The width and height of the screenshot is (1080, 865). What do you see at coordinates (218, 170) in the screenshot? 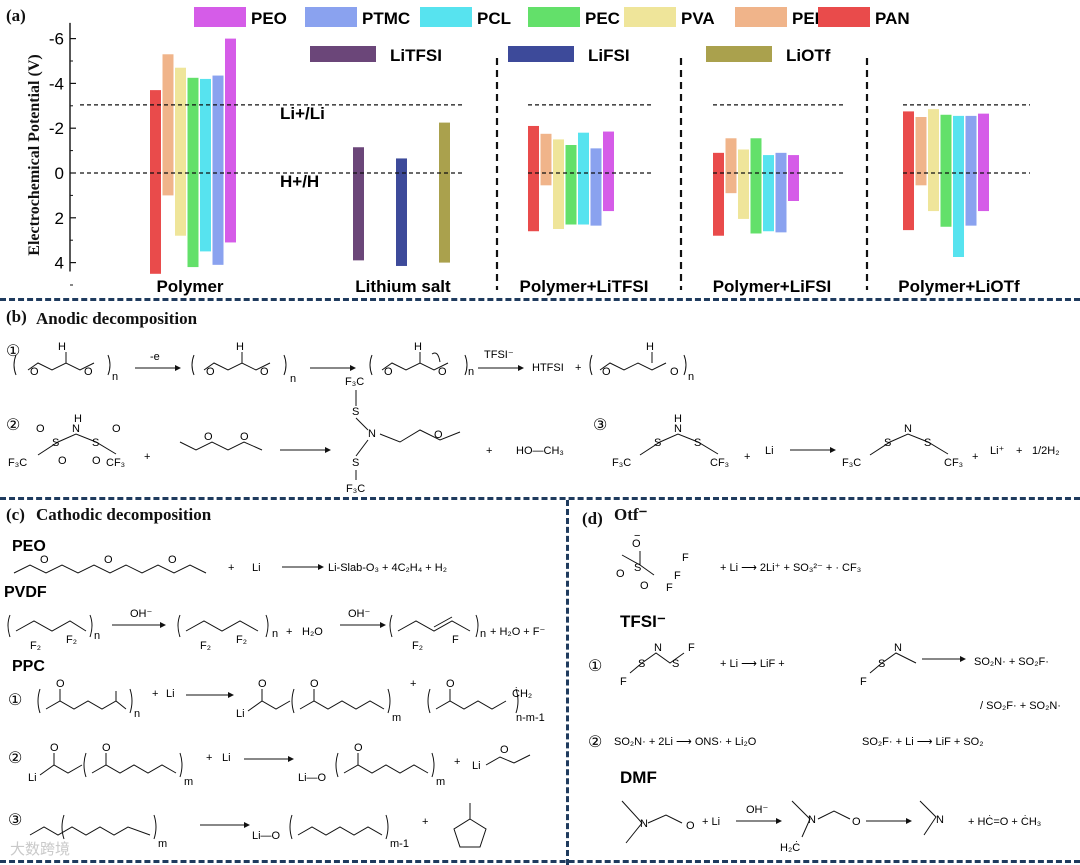
I see `bar-polymer-ptmc` at bounding box center [218, 170].